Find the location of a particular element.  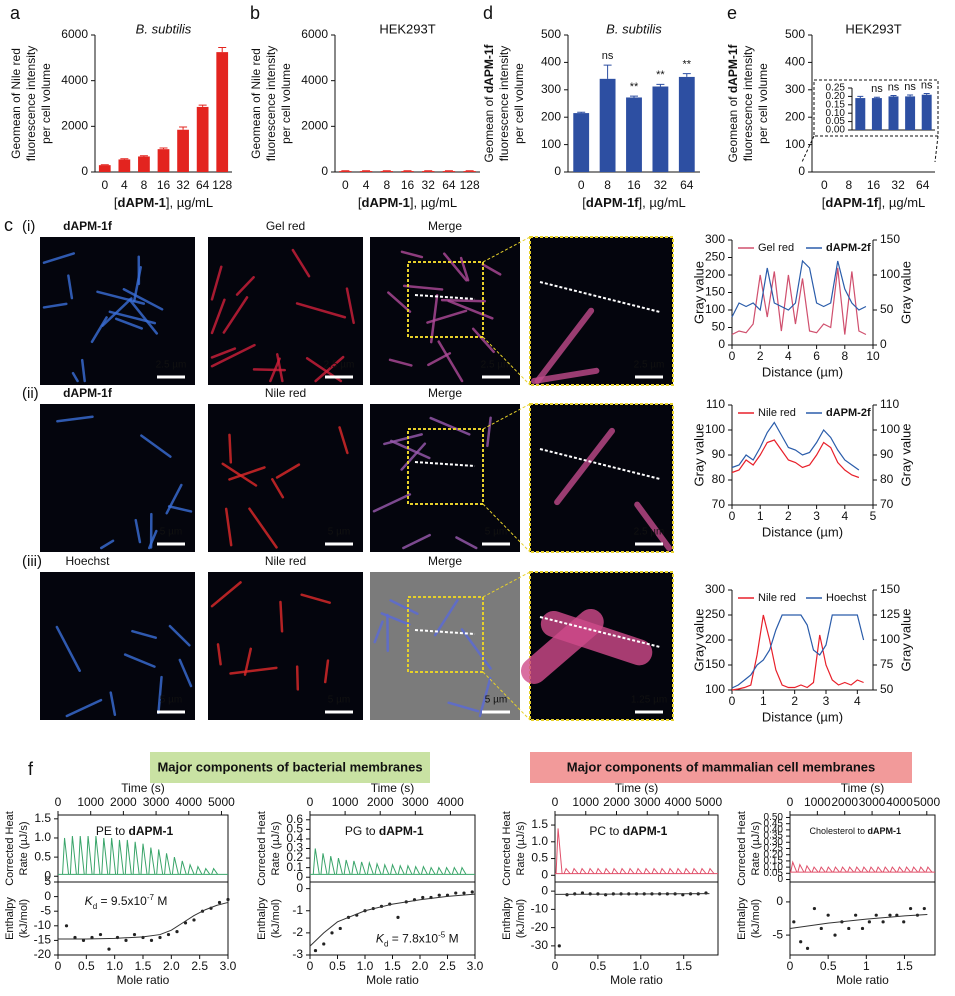

y-tick-label: 250 is located at coordinates (715, 257).